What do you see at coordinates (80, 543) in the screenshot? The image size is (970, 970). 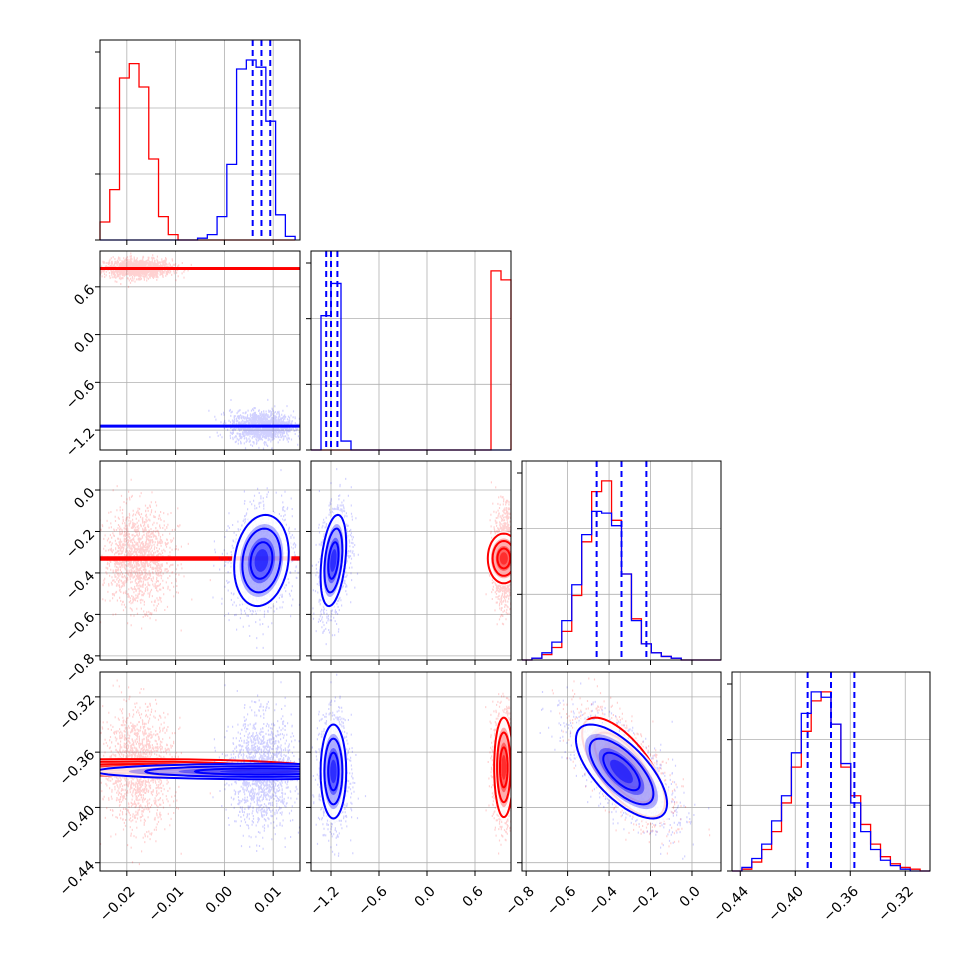 I see `y-tick-label: −0.2` at bounding box center [80, 543].